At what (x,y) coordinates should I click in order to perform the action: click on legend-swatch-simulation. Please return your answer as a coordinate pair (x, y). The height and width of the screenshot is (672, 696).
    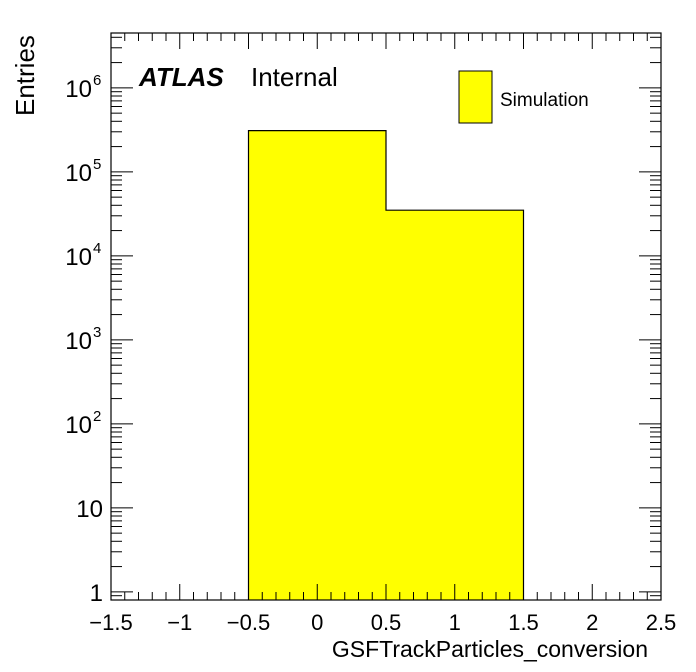
    Looking at the image, I should click on (475, 97).